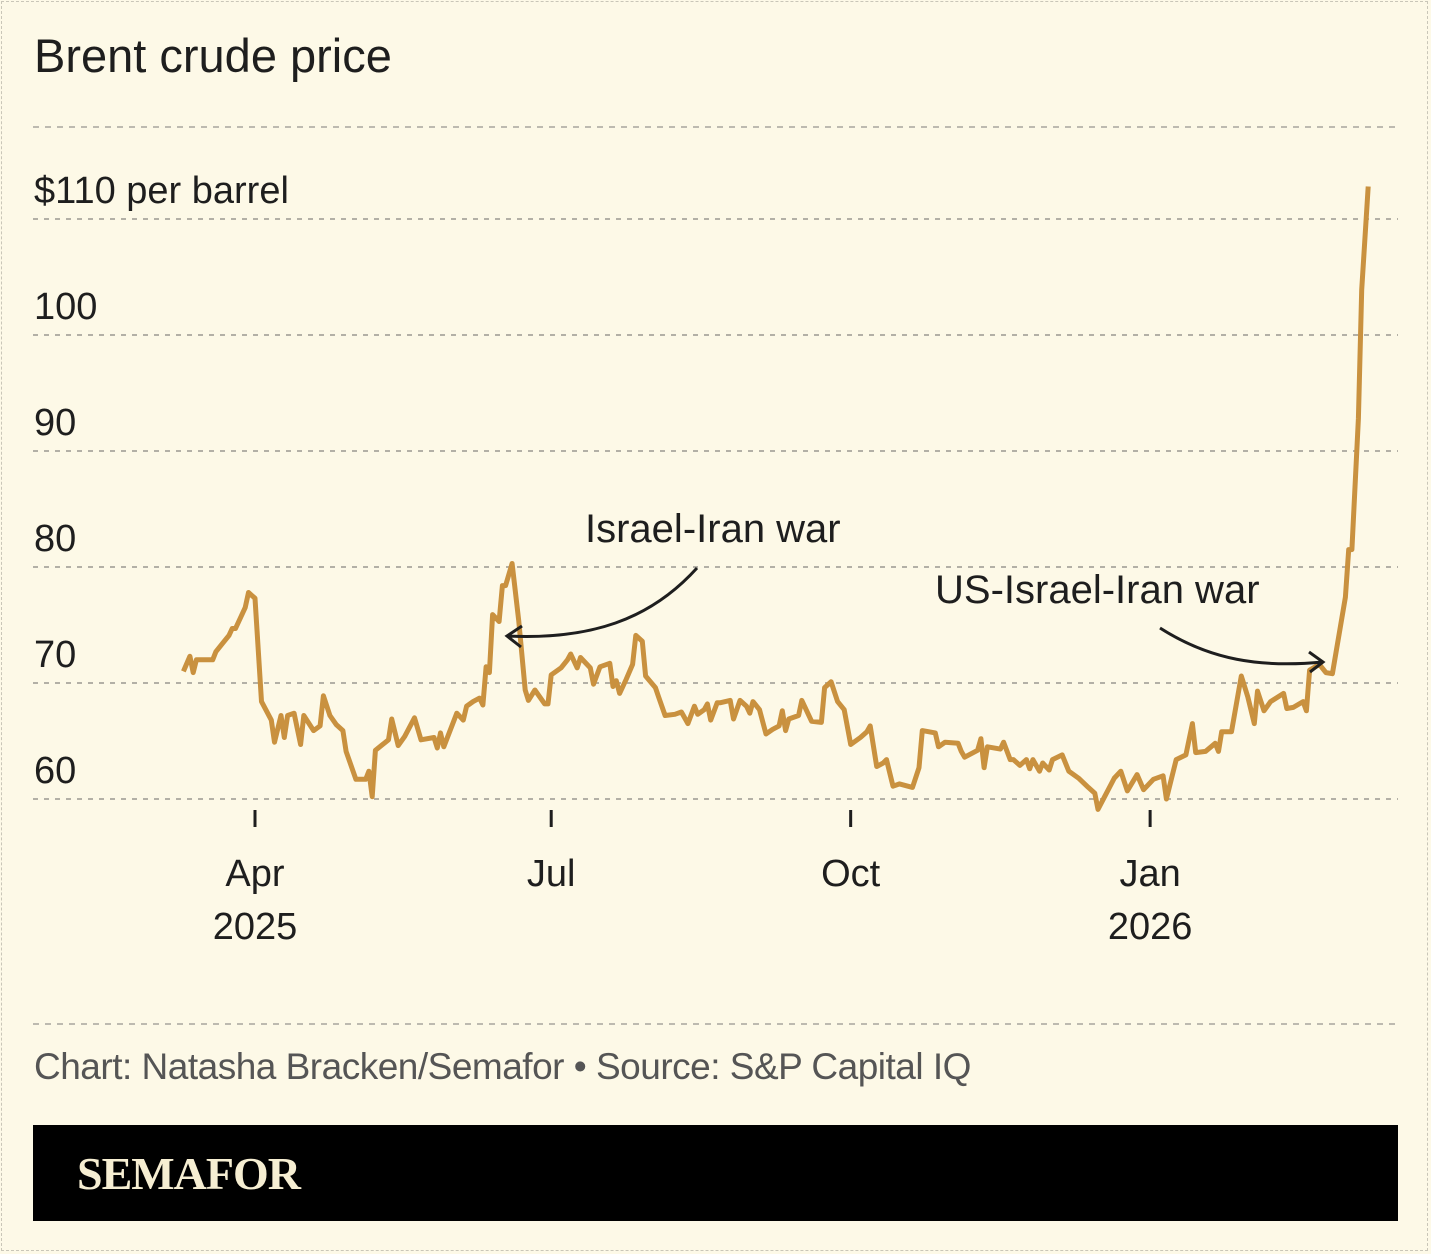 This screenshot has height=1254, width=1431. I want to click on y-tick-label: 60, so click(55, 771).